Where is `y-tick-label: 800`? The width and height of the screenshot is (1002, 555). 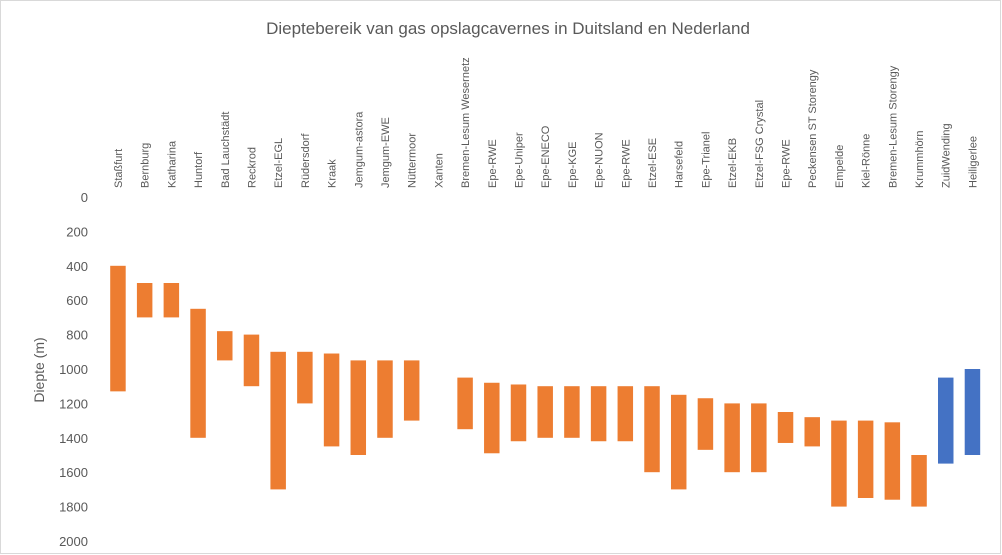 y-tick-label: 800 is located at coordinates (77, 335).